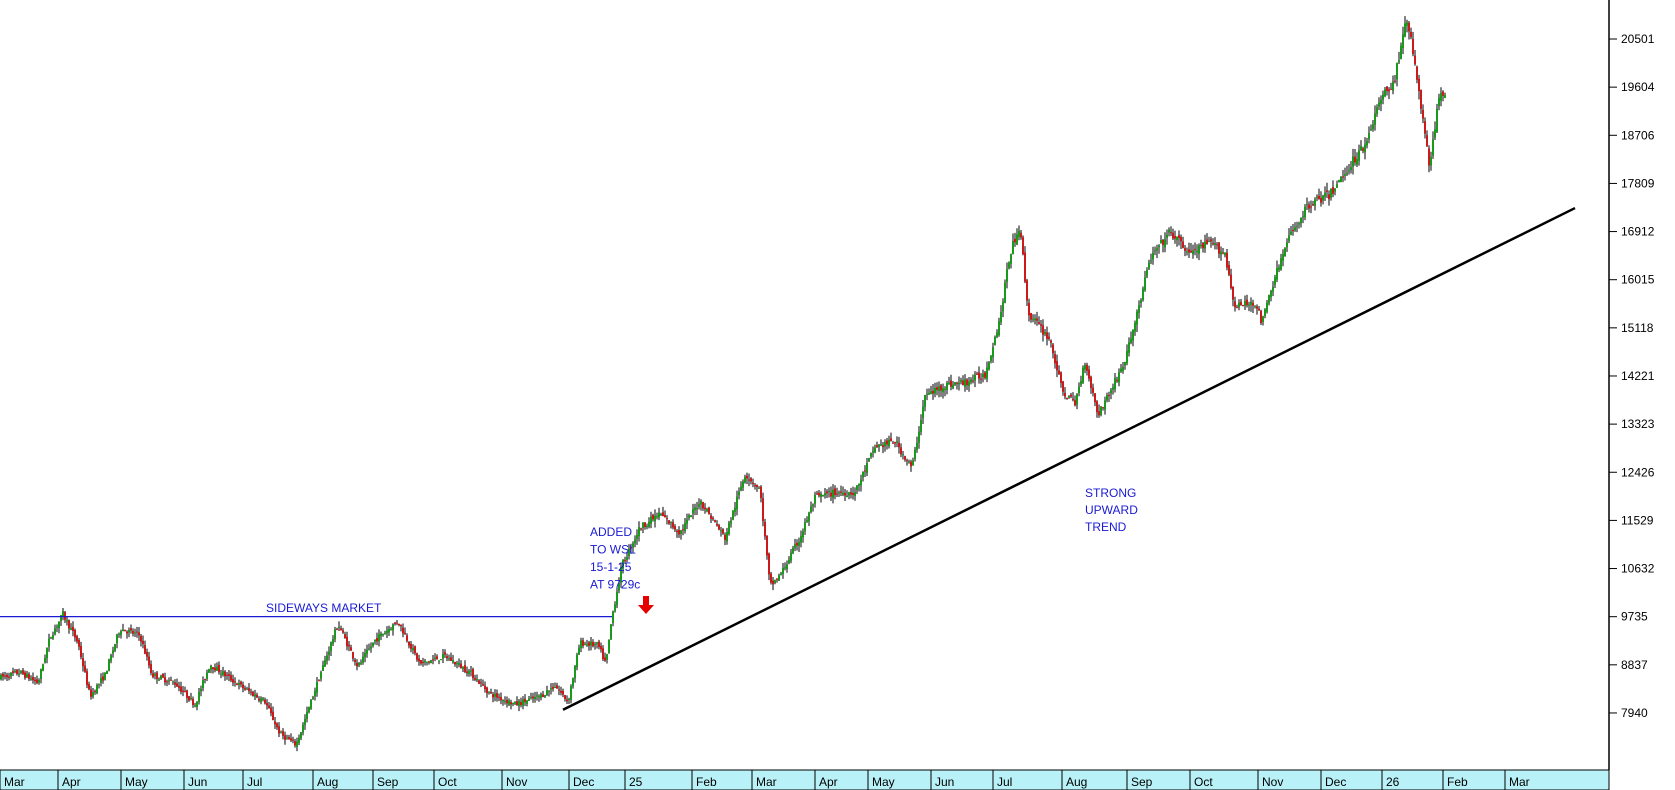 Image resolution: width=1675 pixels, height=790 pixels. I want to click on annotation-trend-line: TREND, so click(1106, 527).